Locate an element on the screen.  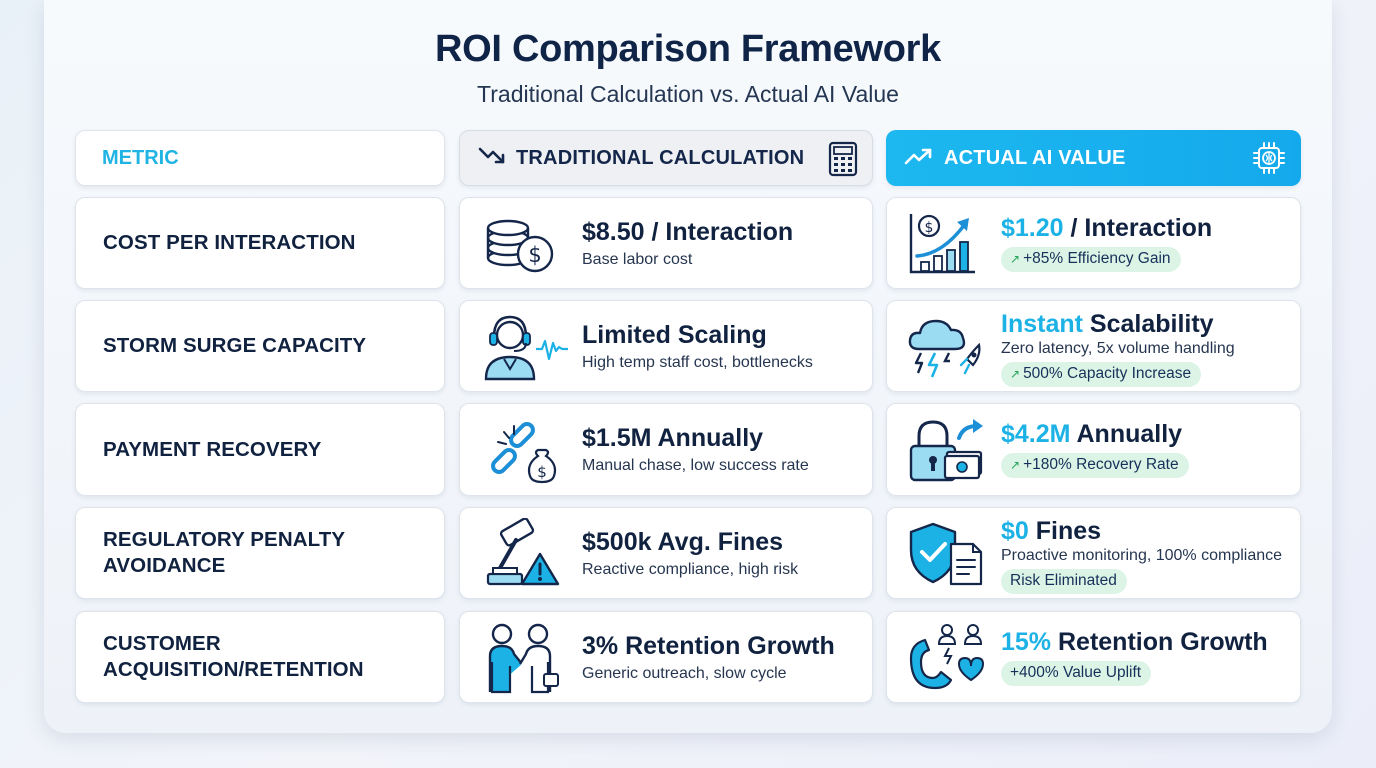
broken-chain-icon: $ is located at coordinates (522, 453).